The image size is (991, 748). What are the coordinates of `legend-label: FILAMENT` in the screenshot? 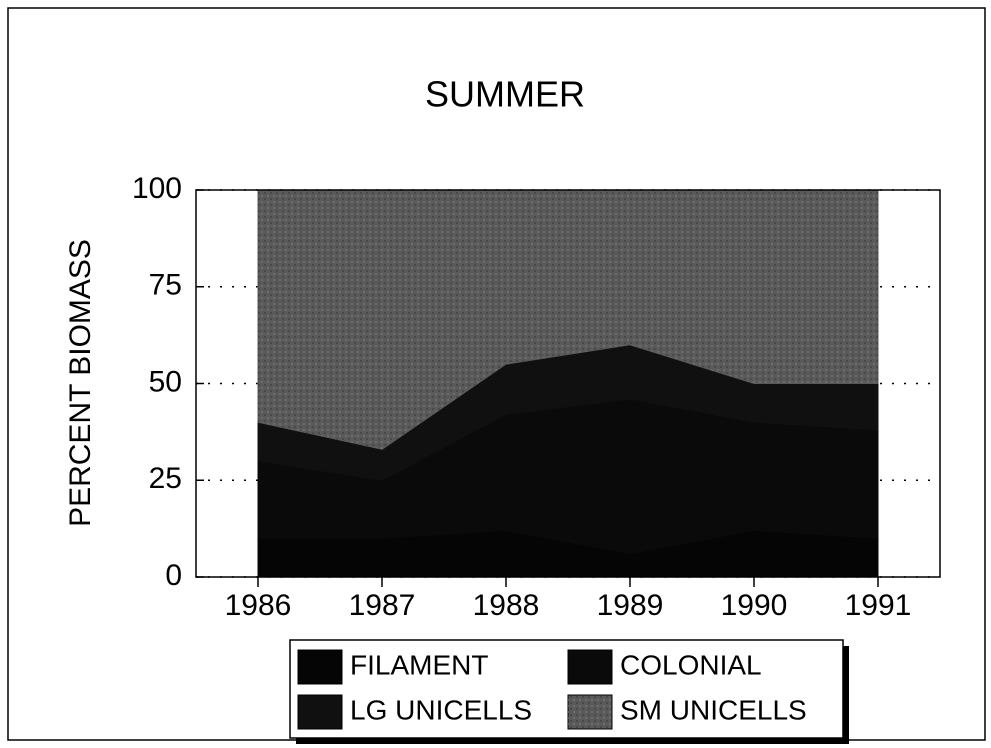 It's located at (419, 664).